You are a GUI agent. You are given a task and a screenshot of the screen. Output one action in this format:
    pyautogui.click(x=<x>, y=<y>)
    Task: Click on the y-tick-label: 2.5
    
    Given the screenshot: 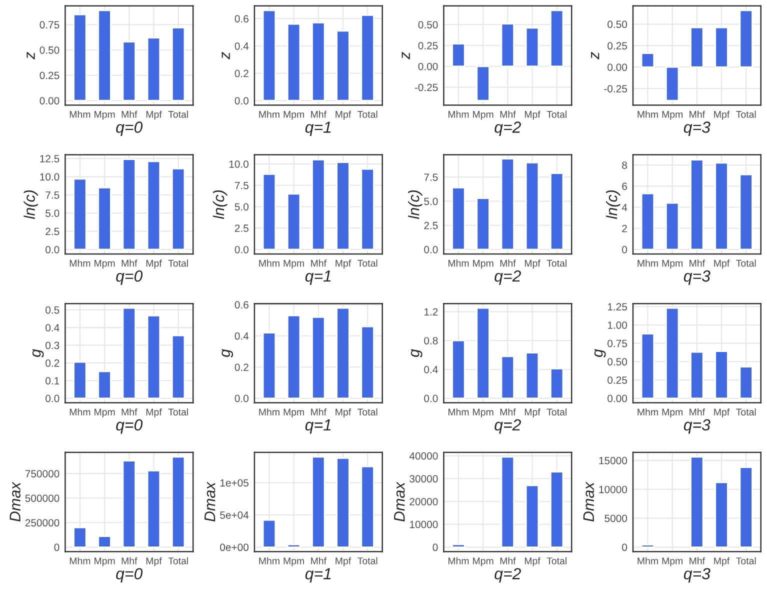 What is the action you would take?
    pyautogui.click(x=53, y=232)
    